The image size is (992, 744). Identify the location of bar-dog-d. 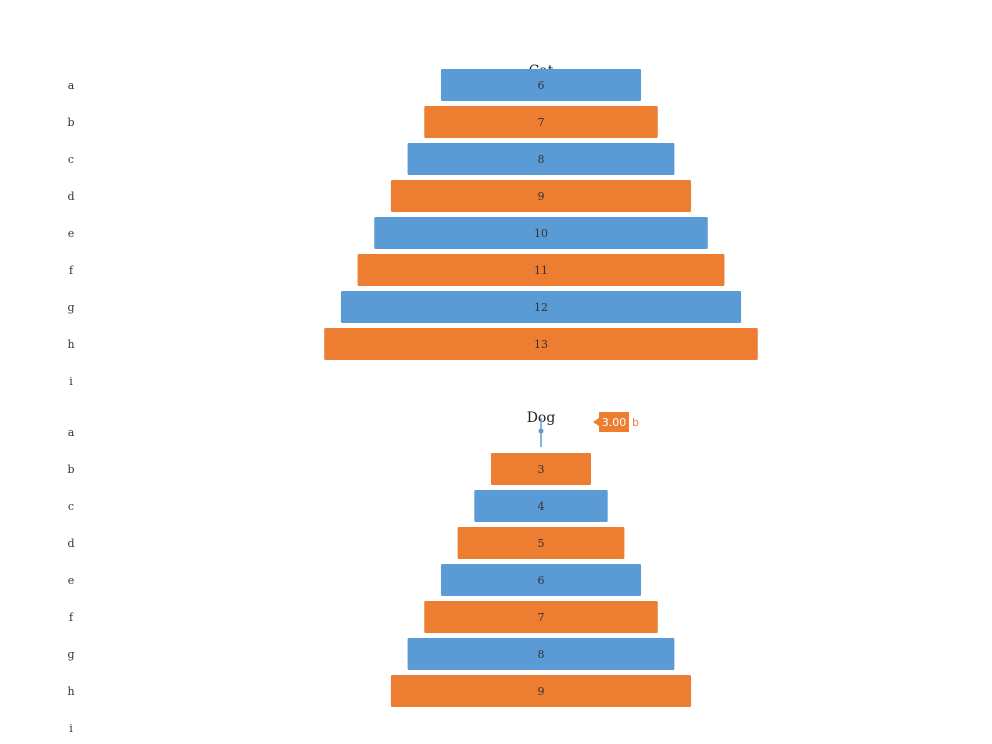
(541, 543).